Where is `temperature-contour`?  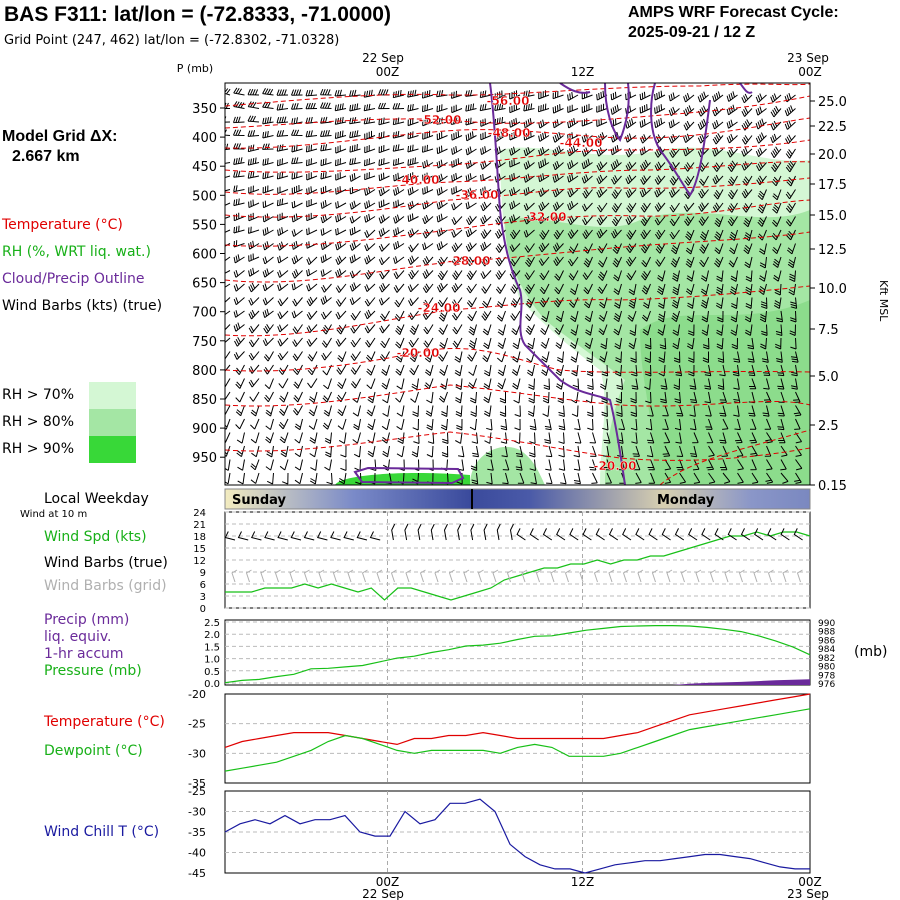
temperature-contour is located at coordinates (517, 95).